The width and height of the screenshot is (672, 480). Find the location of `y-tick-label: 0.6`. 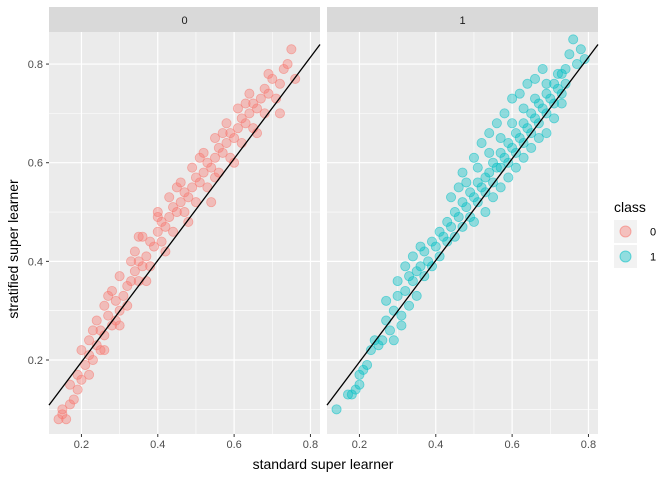

y-tick-label: 0.6 is located at coordinates (35, 164).